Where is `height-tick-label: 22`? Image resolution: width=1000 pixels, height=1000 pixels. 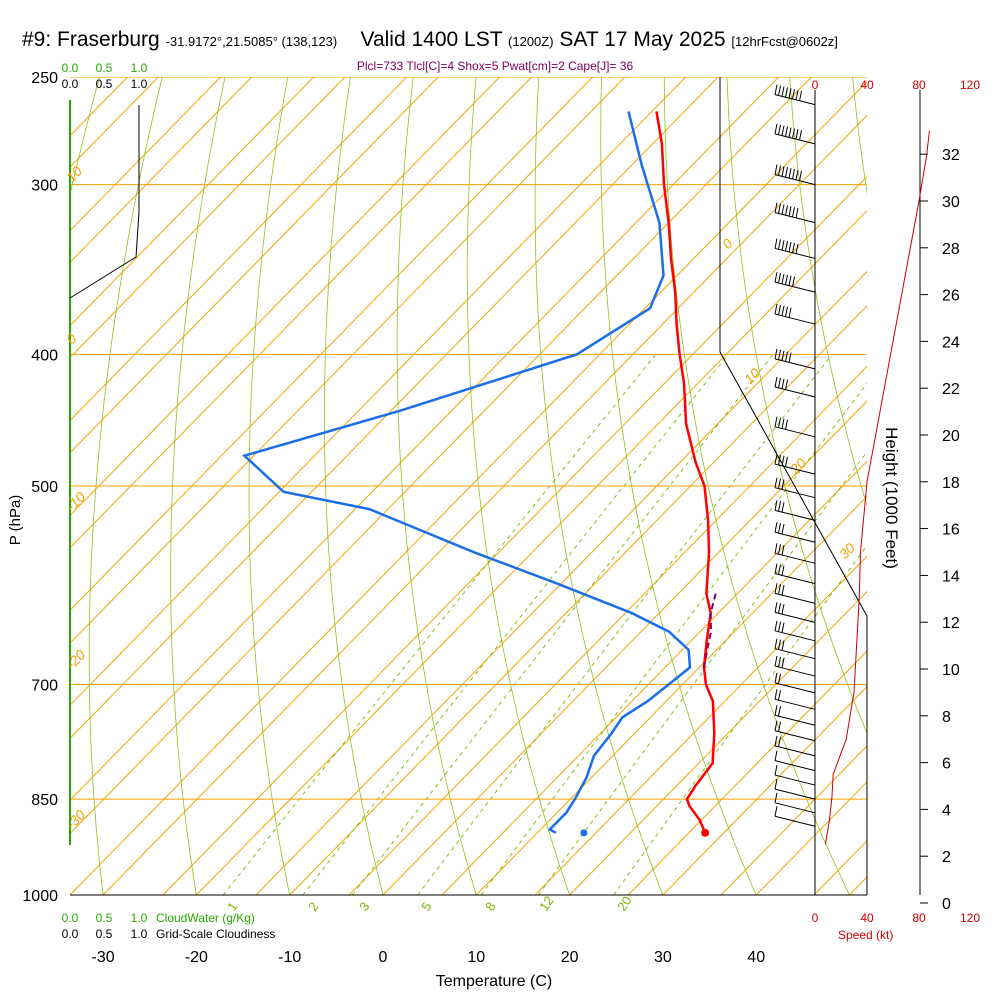 height-tick-label: 22 is located at coordinates (951, 389).